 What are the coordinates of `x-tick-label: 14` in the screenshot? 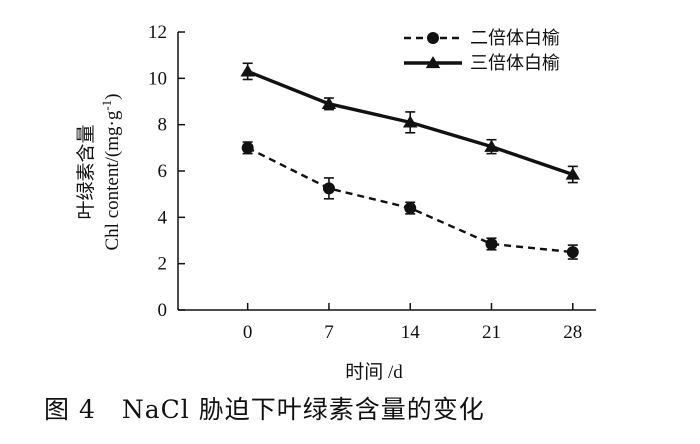 It's located at (411, 332).